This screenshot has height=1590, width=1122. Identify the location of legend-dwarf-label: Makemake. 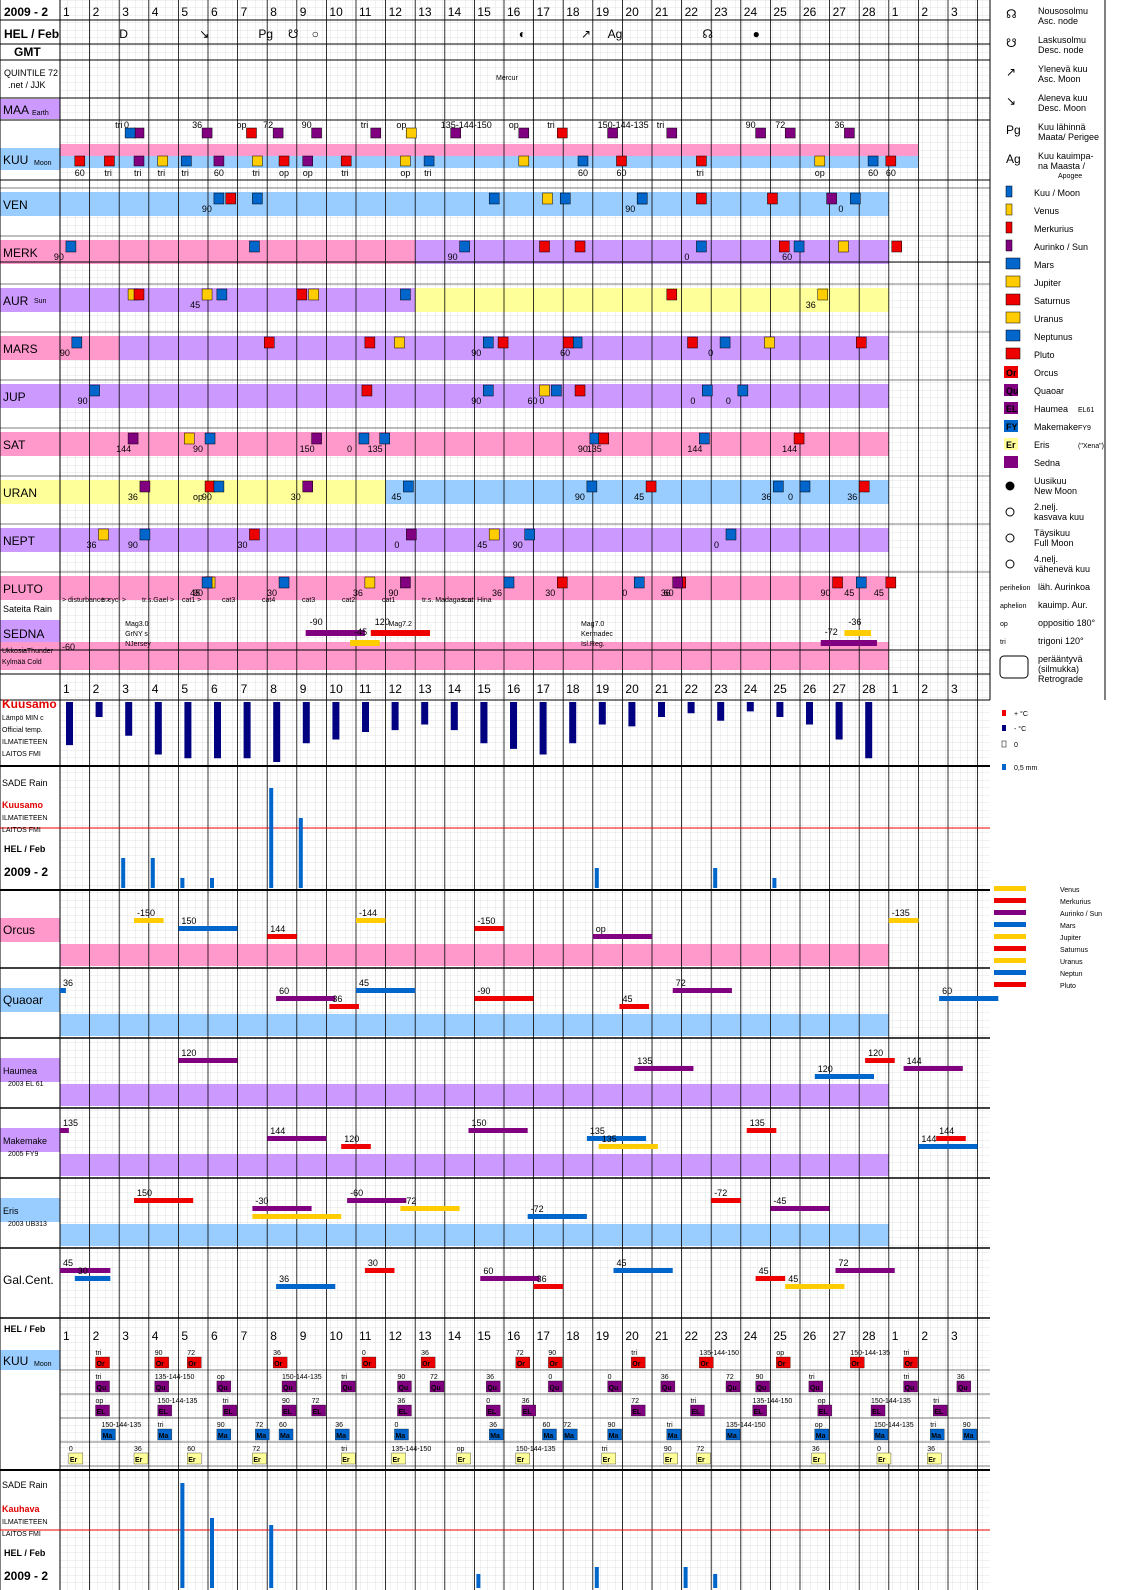
(1056, 427).